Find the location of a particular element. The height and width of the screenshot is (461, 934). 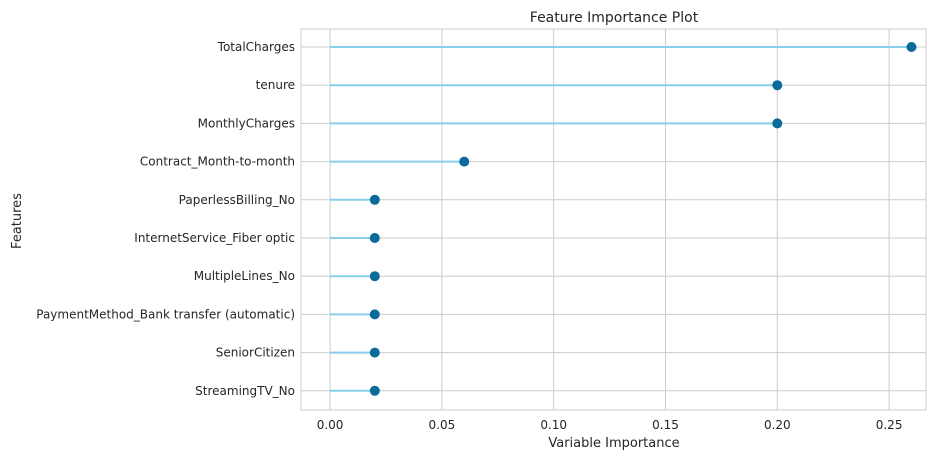

y-tick-label: MultipleLines_No is located at coordinates (244, 276).